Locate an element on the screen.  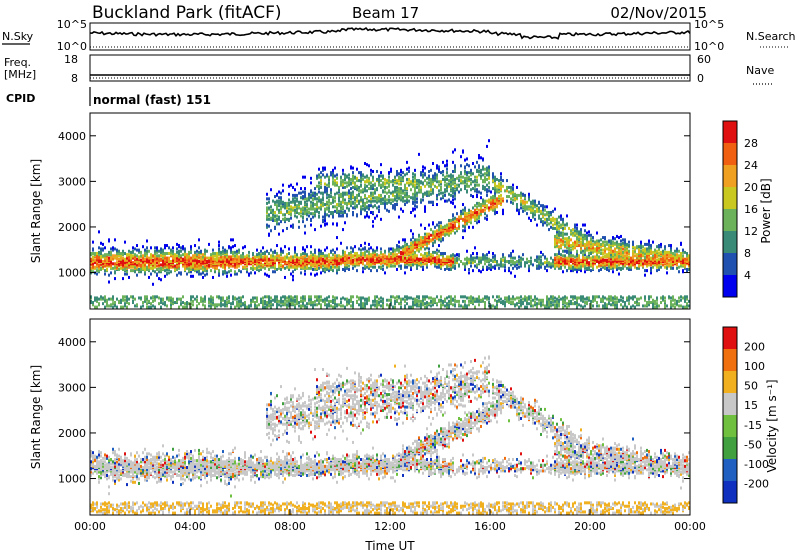
freq-panel: Freq. [MHz] 18 8 60 0 Nave is located at coordinates (389, 69).